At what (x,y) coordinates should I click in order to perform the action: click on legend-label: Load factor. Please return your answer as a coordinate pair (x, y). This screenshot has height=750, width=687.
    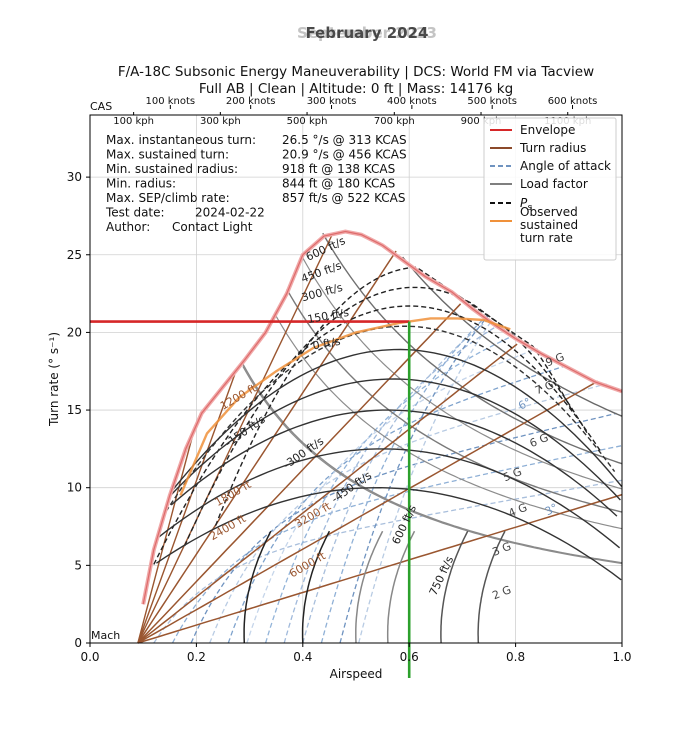
    Looking at the image, I should click on (554, 184).